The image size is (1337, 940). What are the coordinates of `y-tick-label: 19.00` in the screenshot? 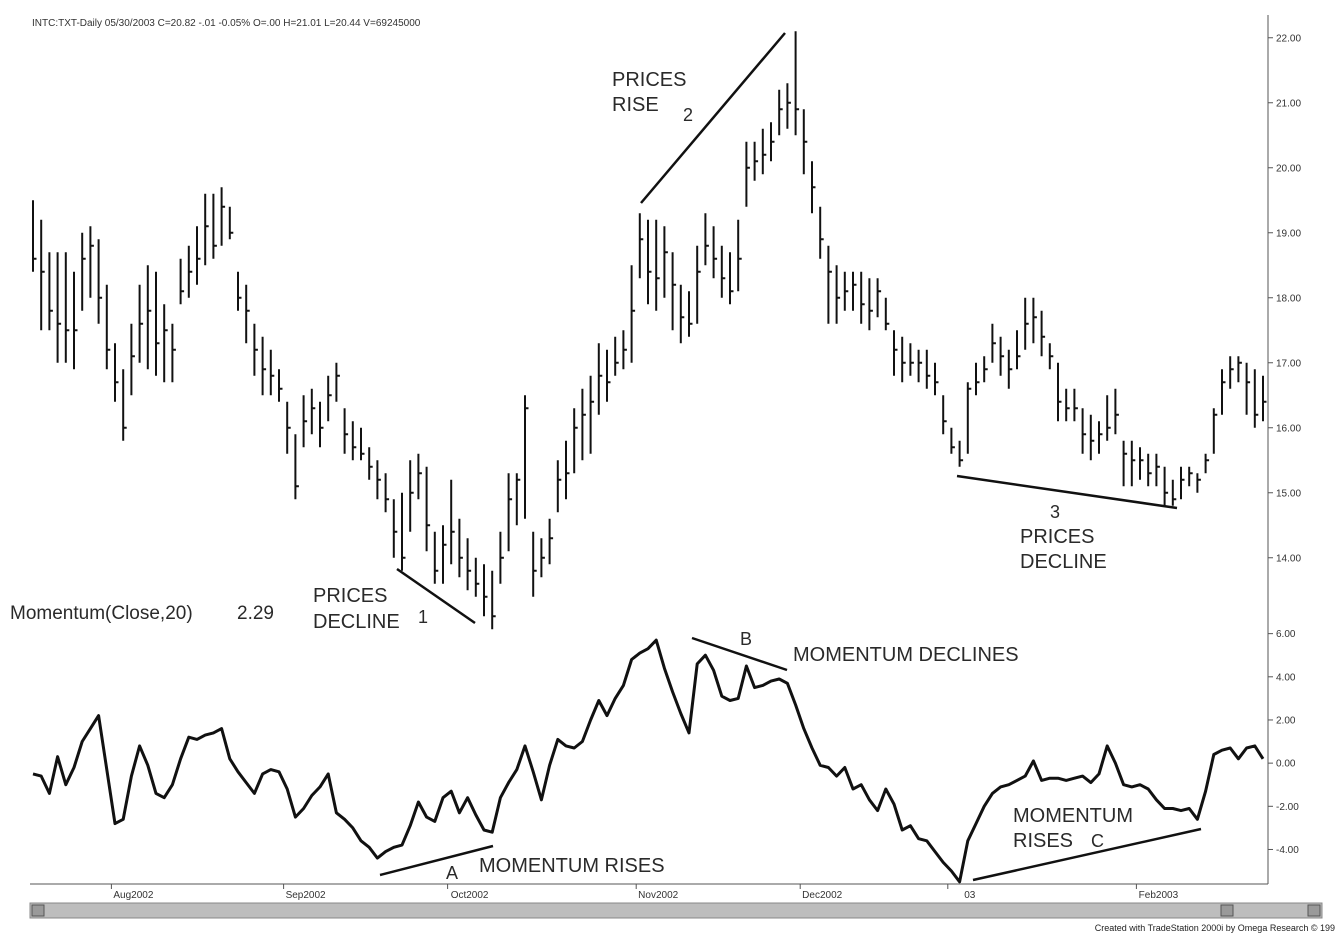 It's located at (1288, 233).